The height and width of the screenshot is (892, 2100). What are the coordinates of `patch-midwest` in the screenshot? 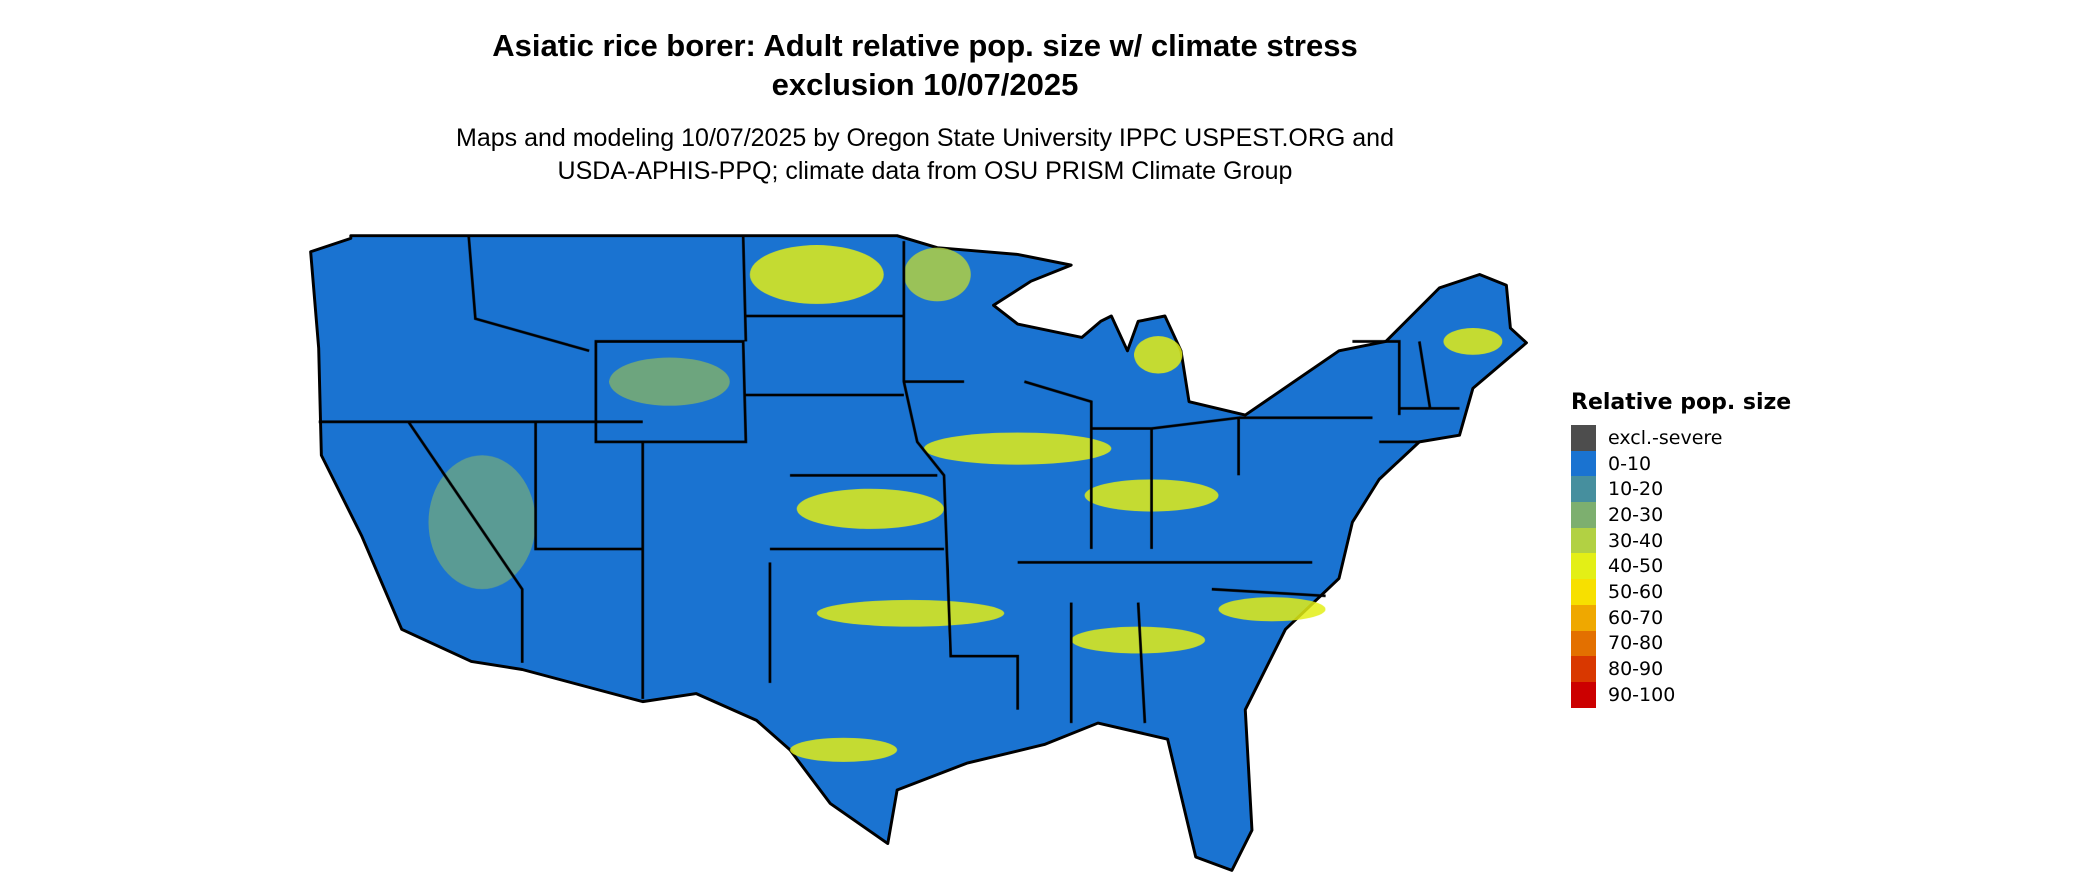 It's located at (1017, 448).